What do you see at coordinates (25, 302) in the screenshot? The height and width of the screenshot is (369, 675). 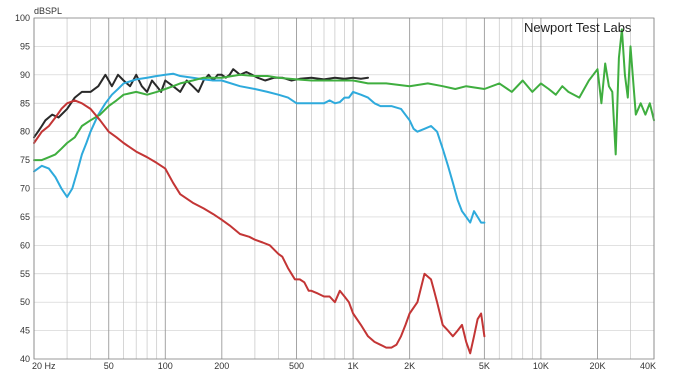 I see `y-tick-label: 50` at bounding box center [25, 302].